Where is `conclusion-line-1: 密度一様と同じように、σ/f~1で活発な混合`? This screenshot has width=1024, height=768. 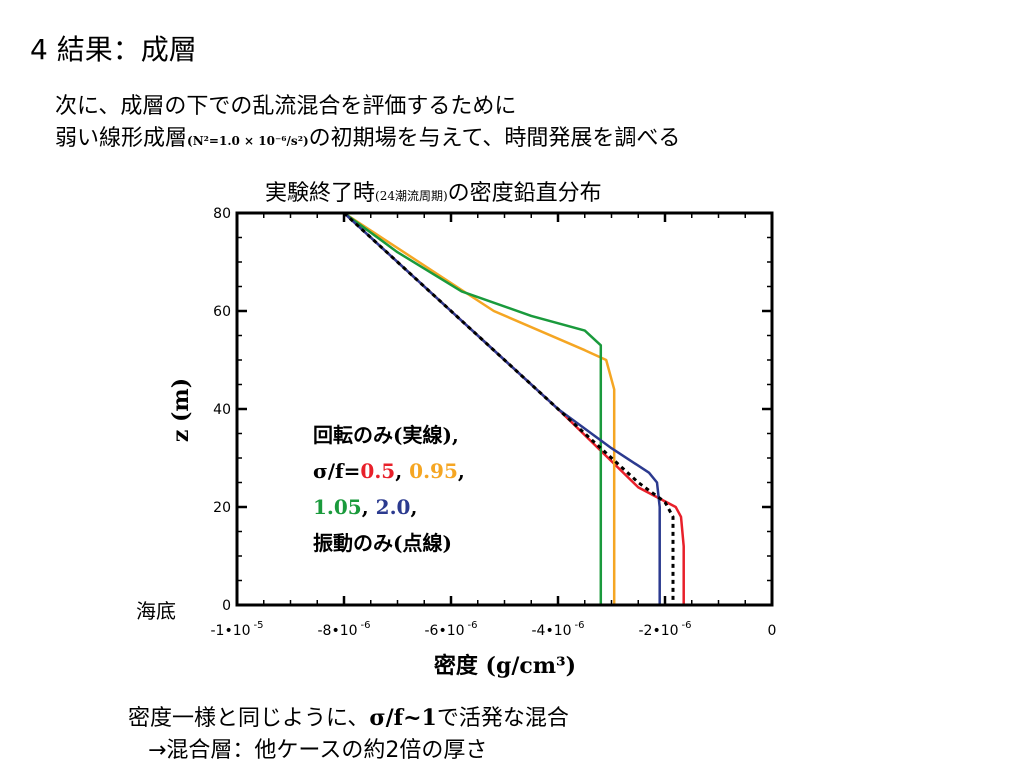
conclusion-line-1: 密度一様と同じように、σ/f~1で活発な混合 is located at coordinates (348, 716).